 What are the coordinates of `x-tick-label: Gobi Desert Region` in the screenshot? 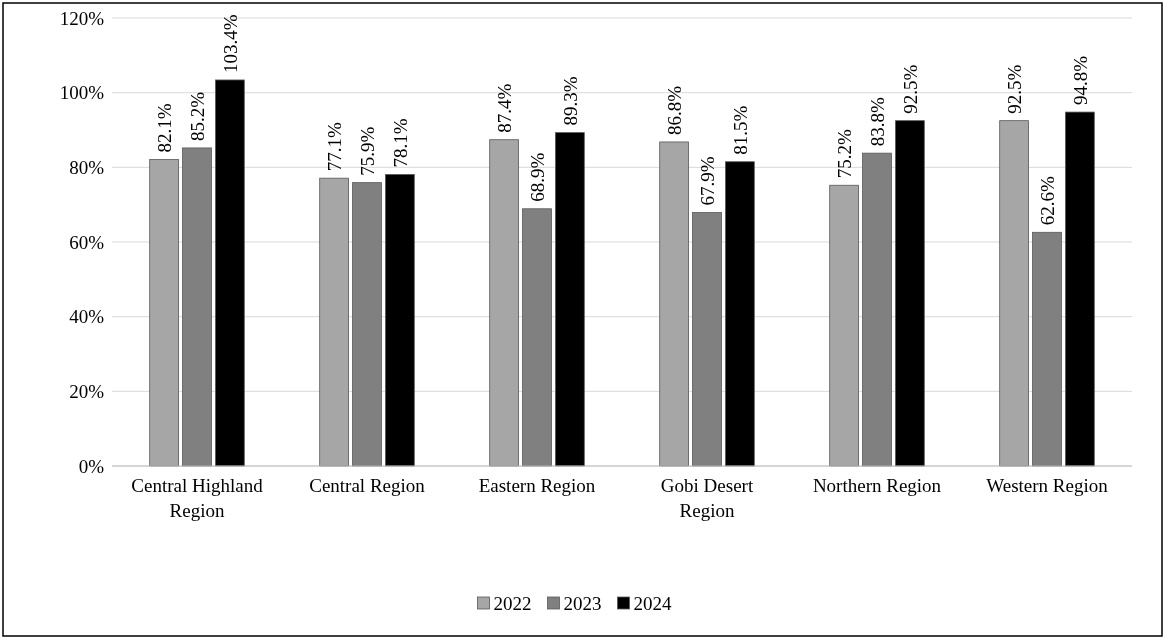 It's located at (707, 498).